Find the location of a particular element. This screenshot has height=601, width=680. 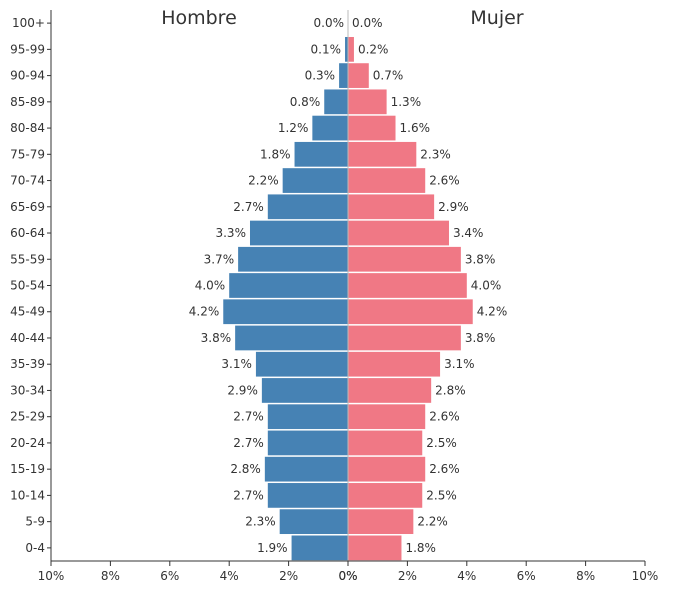

value-label-hombre-25-29: 2.7% is located at coordinates (248, 417).